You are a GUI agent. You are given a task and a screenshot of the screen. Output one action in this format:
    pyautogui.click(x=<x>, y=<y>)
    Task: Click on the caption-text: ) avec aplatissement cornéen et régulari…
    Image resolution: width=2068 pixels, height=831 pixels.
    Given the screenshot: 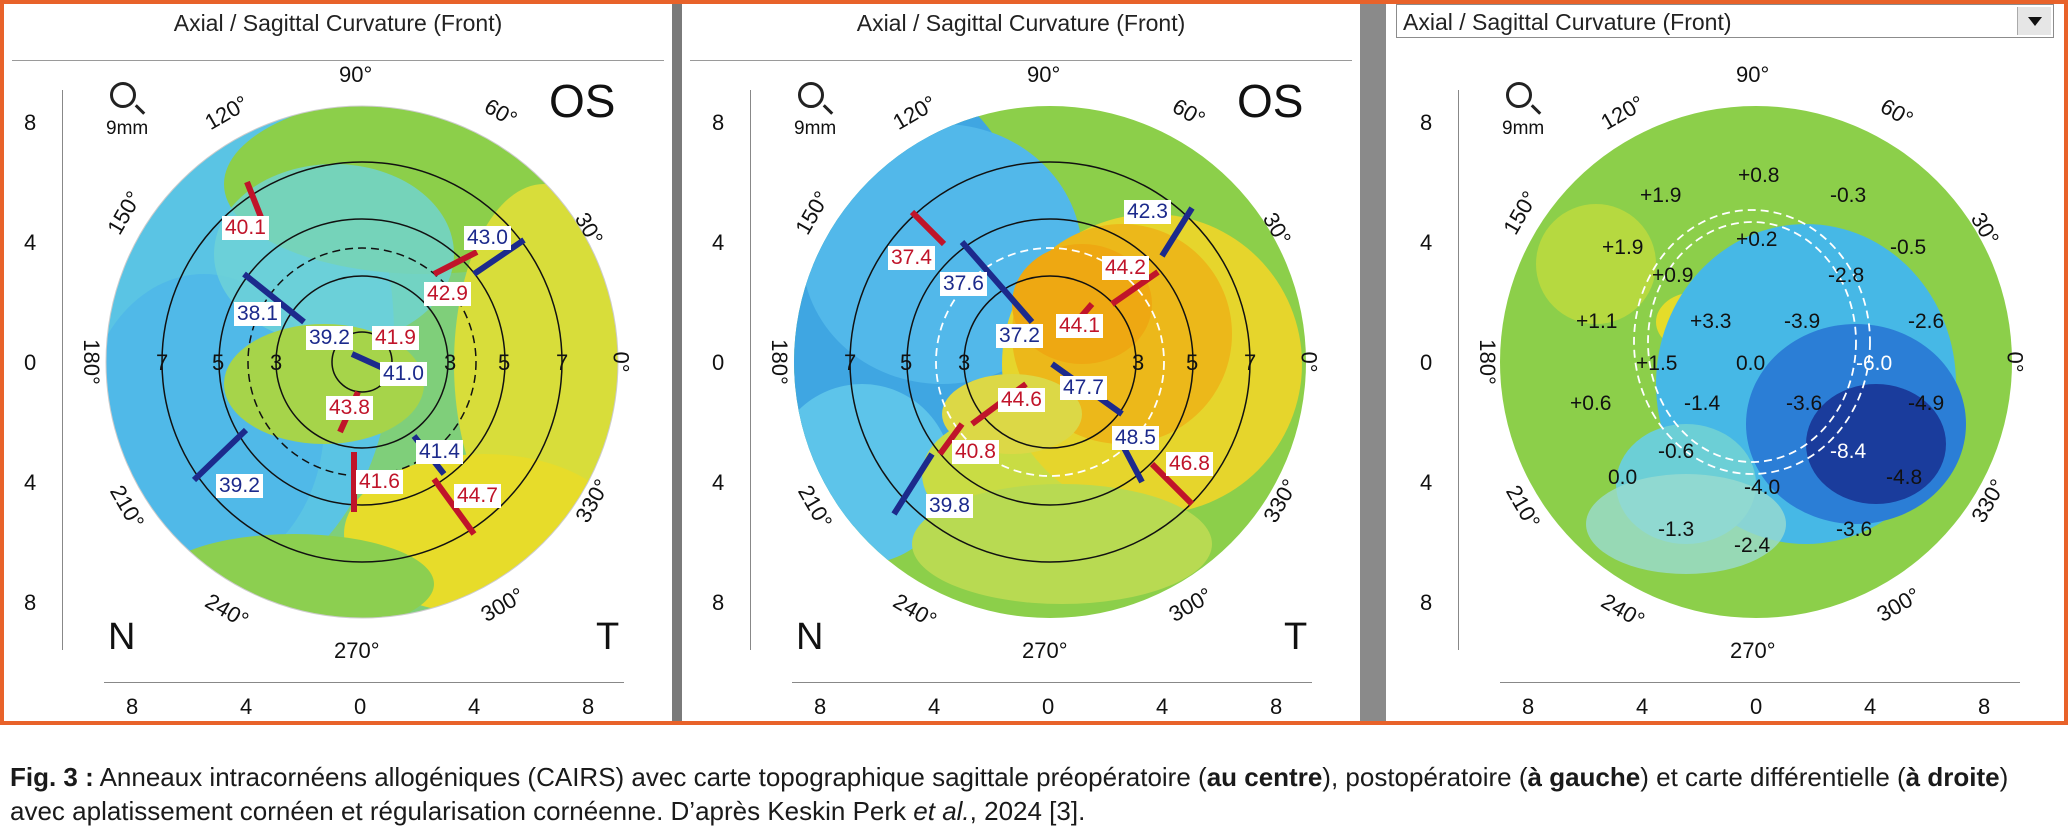 What is the action you would take?
    pyautogui.click(x=1009, y=794)
    